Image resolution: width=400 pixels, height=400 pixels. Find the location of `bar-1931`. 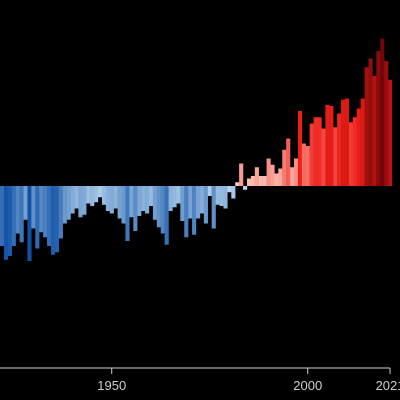

bar-1931 is located at coordinates (37, 217).